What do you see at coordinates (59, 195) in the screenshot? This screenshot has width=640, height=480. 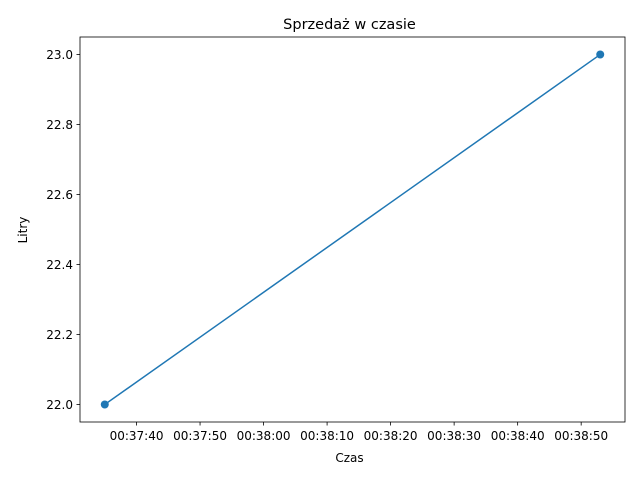 I see `y-tick-label: 22.6` at bounding box center [59, 195].